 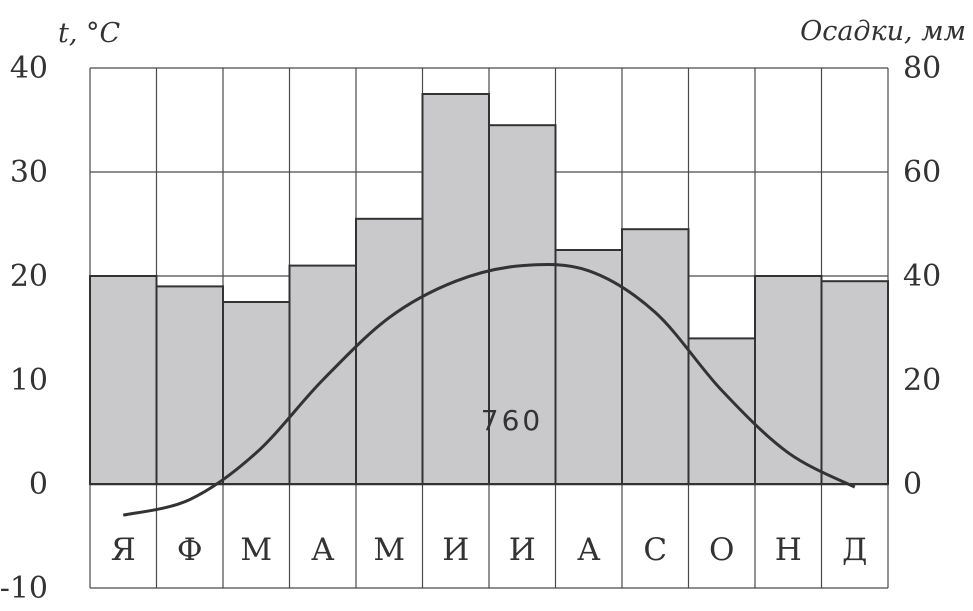 What do you see at coordinates (123, 550) in the screenshot?
I see `month-label: Я` at bounding box center [123, 550].